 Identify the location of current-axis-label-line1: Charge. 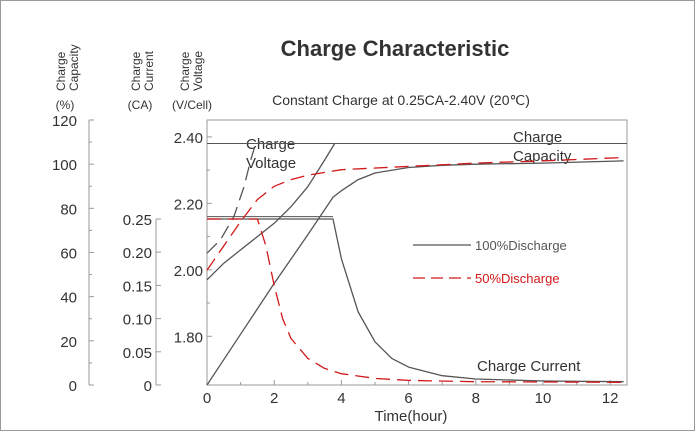
(136, 71).